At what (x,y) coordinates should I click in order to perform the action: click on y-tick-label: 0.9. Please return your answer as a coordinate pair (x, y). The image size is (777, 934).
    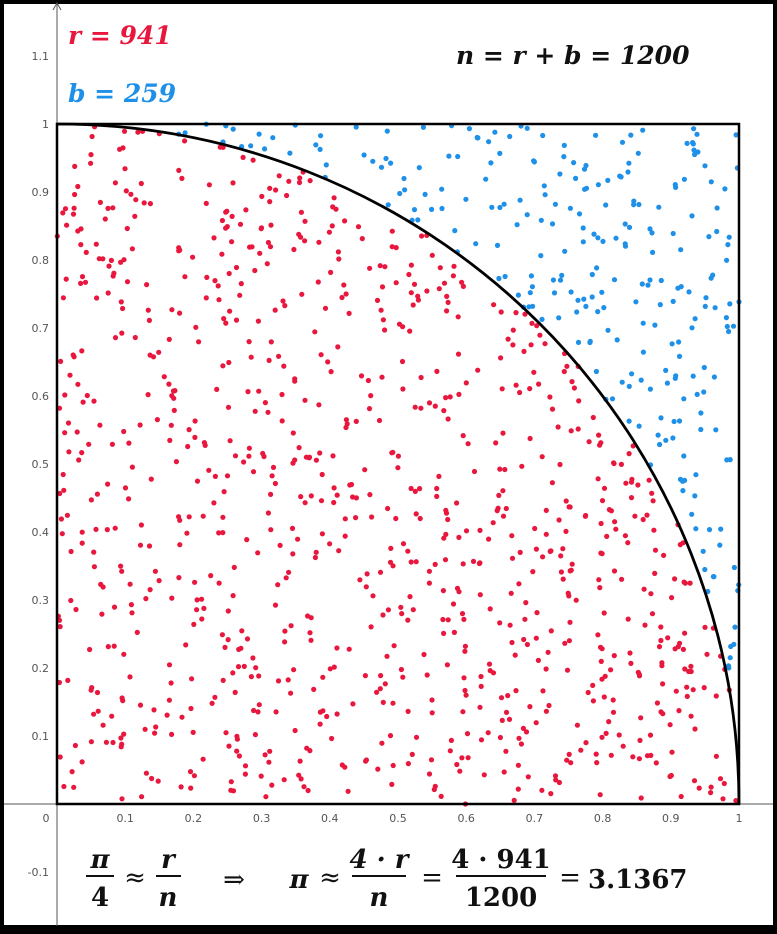
    Looking at the image, I should click on (41, 192).